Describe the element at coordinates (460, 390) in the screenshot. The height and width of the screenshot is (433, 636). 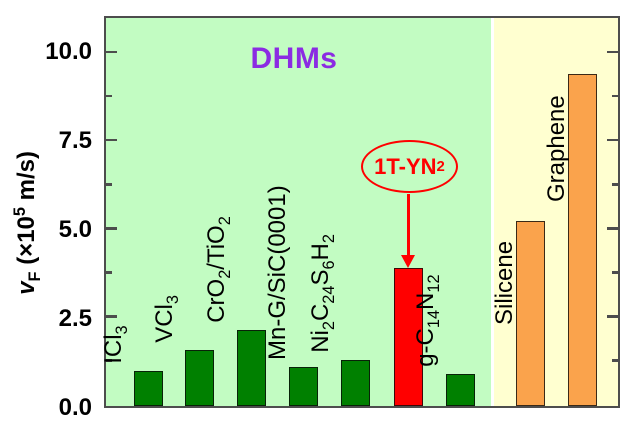
I see `bar-g-c14n12` at that location.